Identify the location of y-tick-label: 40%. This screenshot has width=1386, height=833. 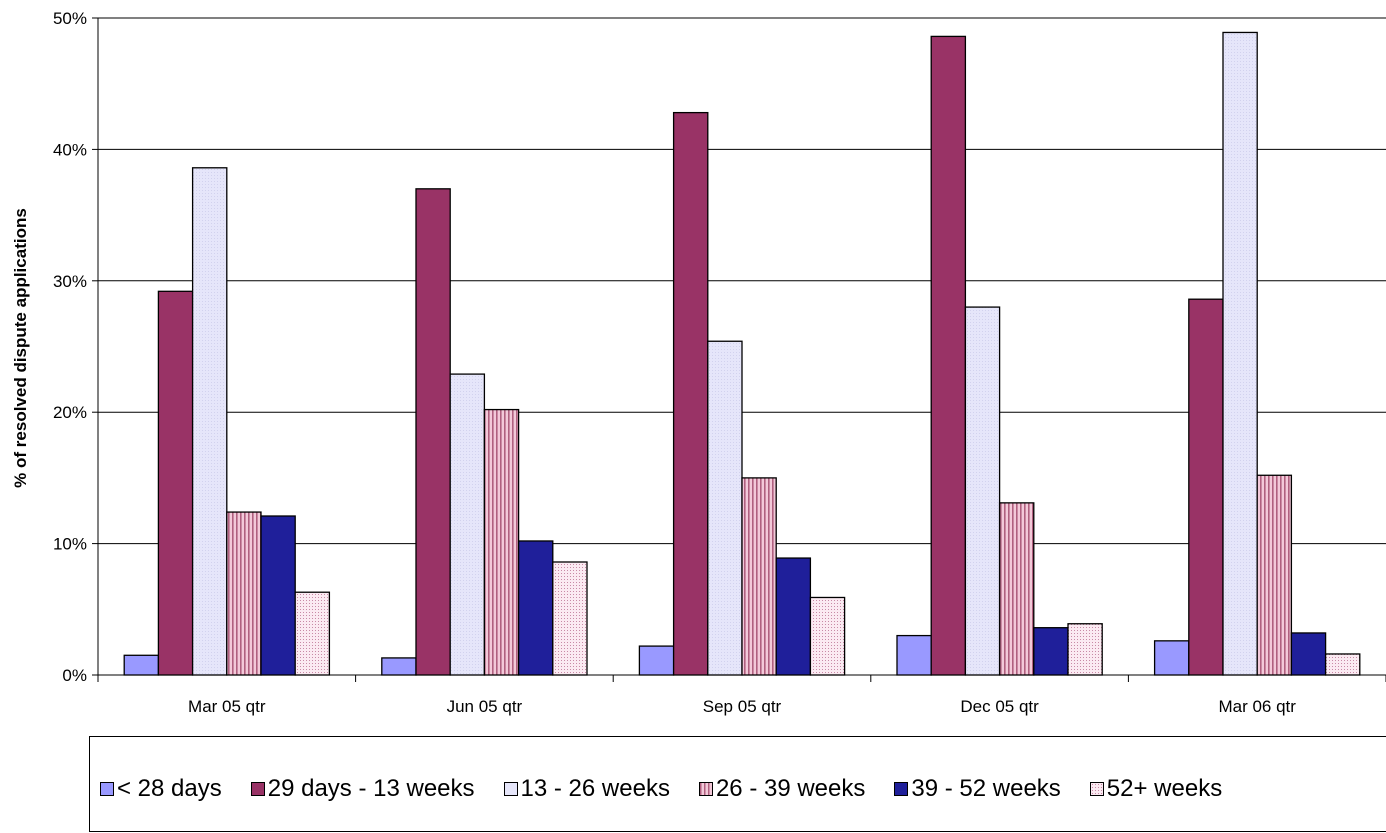
(70, 149).